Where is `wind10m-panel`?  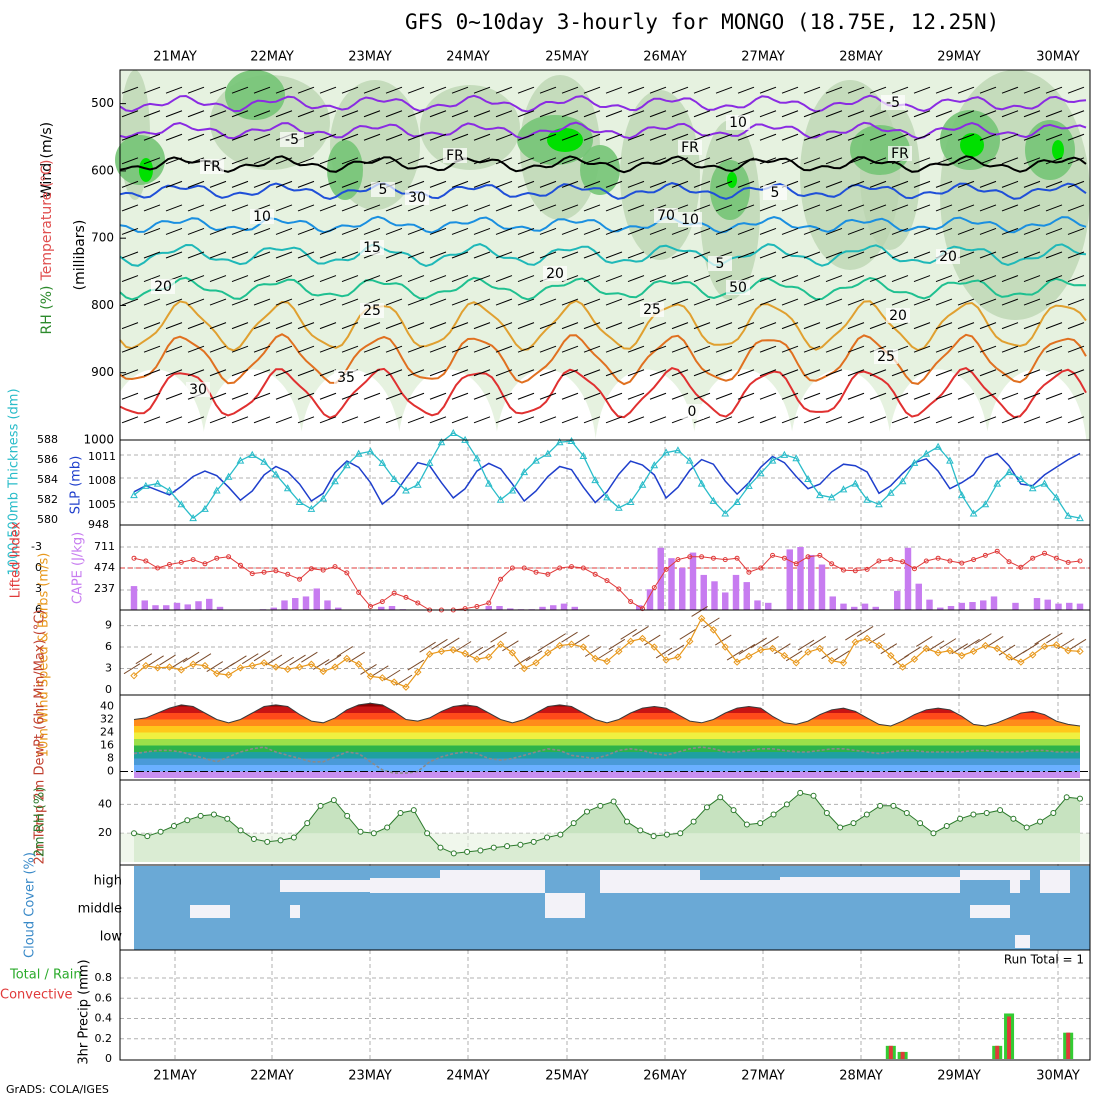 wind10m-panel is located at coordinates (605, 648).